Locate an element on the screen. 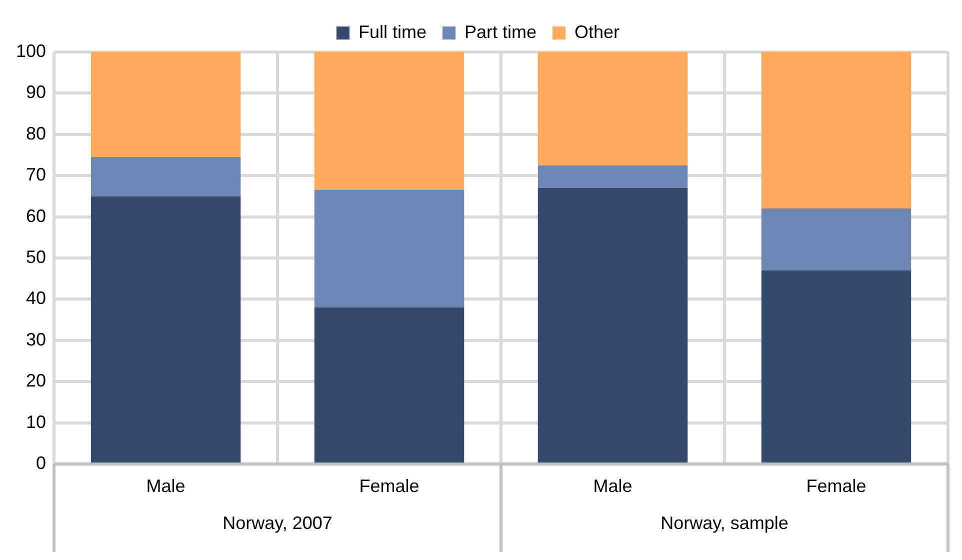 The image size is (962, 560). legend-label: Part time is located at coordinates (500, 32).